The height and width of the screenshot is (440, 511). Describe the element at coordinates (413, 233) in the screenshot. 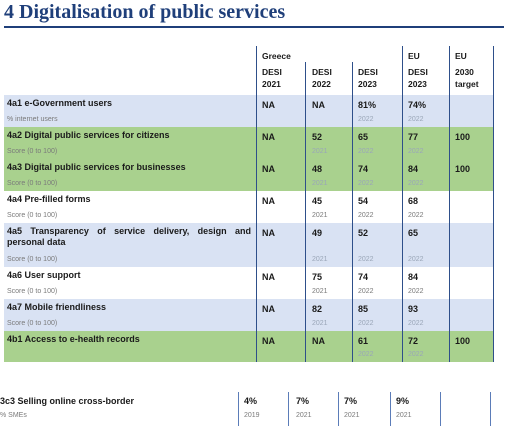

I see `row-value-eu2023: 65` at that location.